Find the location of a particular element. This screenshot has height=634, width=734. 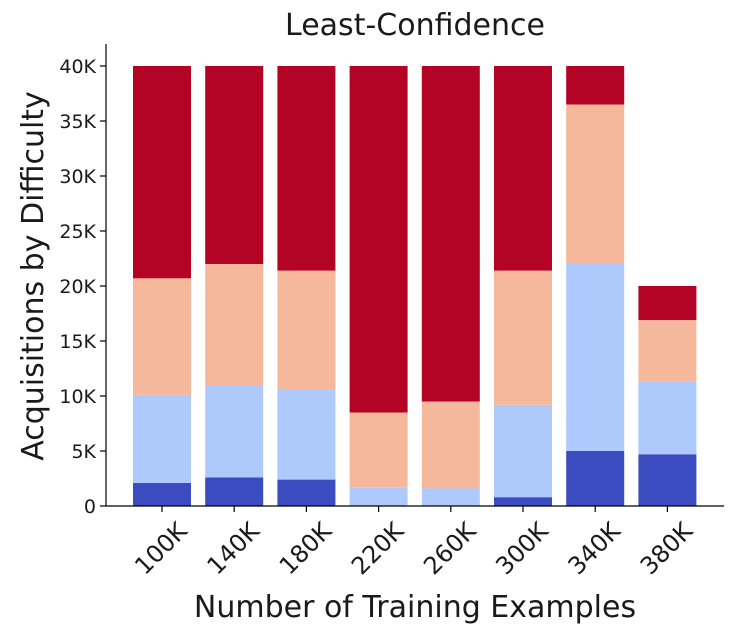

x-tick-label-380K: 380K is located at coordinates (667, 548).